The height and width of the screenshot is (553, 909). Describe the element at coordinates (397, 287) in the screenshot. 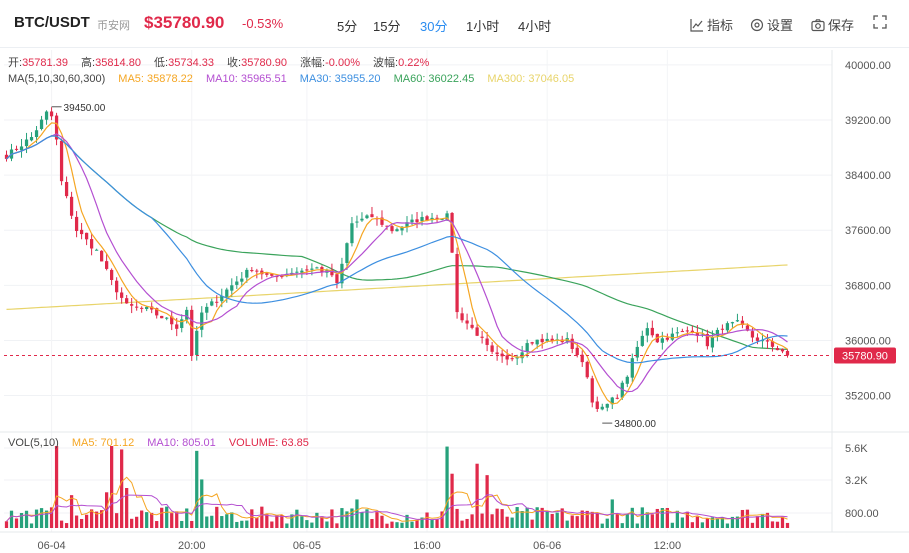

I see `ma300-line` at that location.